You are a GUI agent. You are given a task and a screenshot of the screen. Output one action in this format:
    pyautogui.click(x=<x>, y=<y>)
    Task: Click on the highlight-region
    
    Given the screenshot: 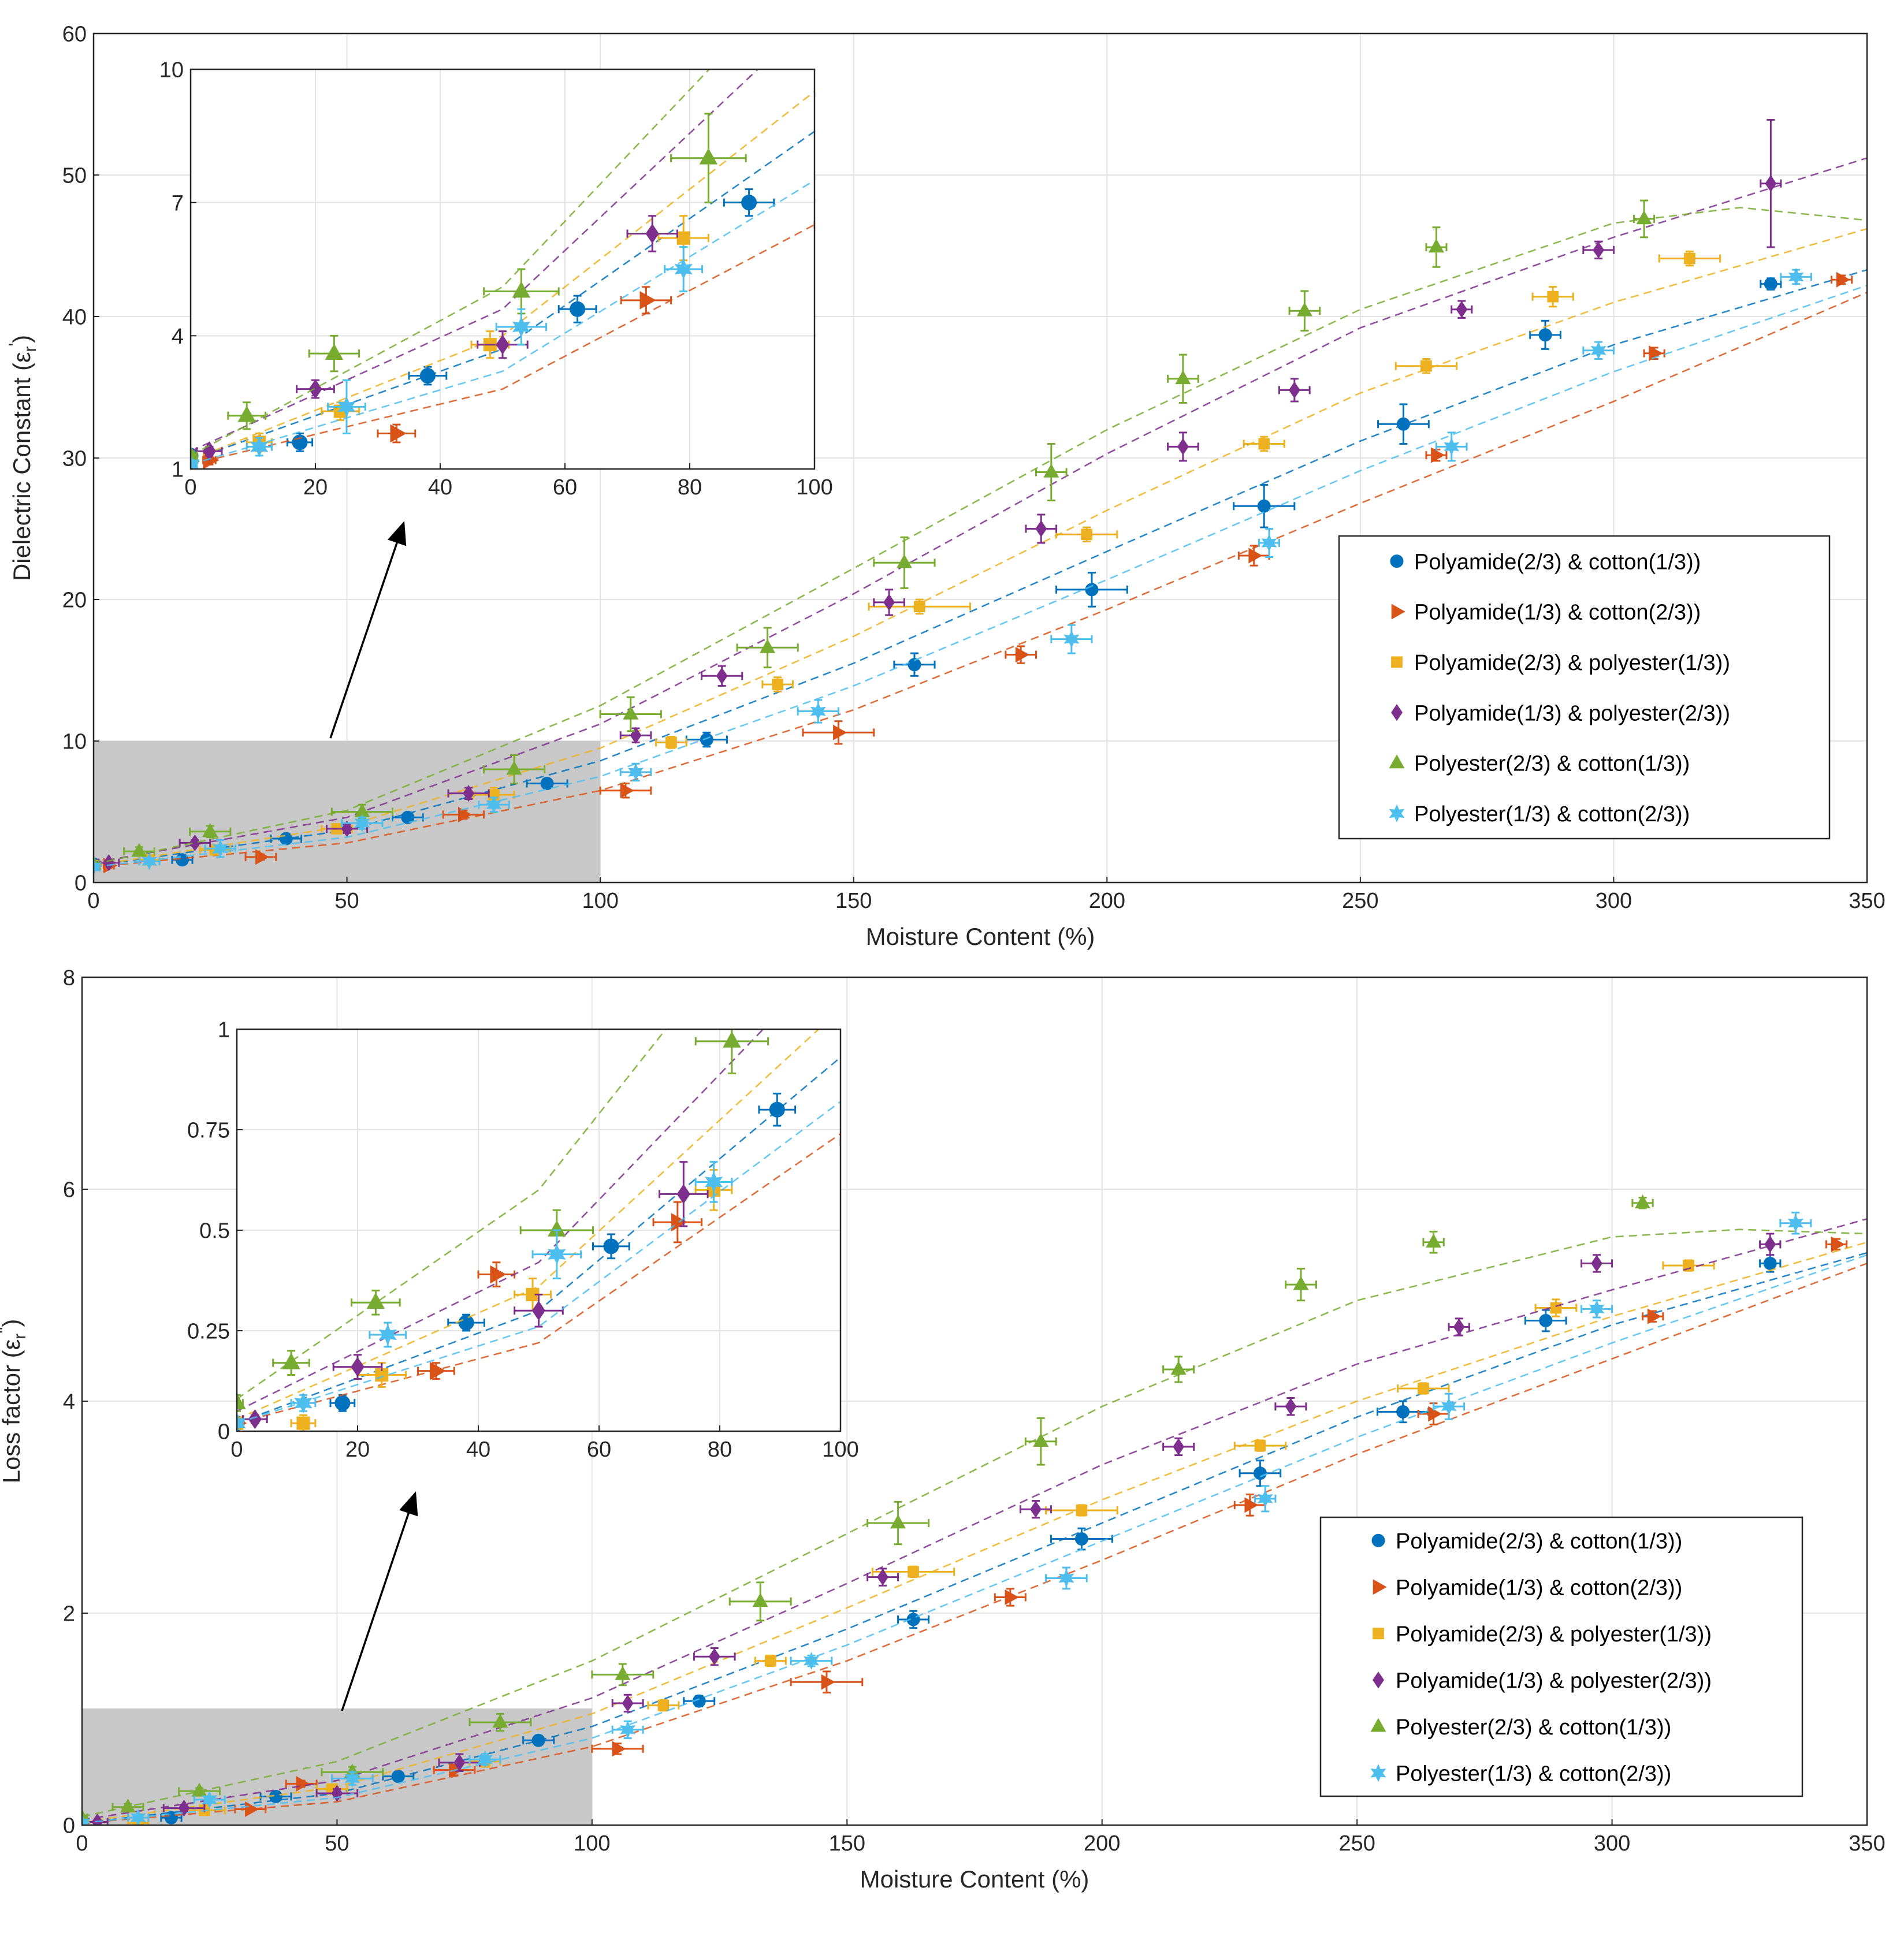 What is the action you would take?
    pyautogui.click(x=337, y=1766)
    